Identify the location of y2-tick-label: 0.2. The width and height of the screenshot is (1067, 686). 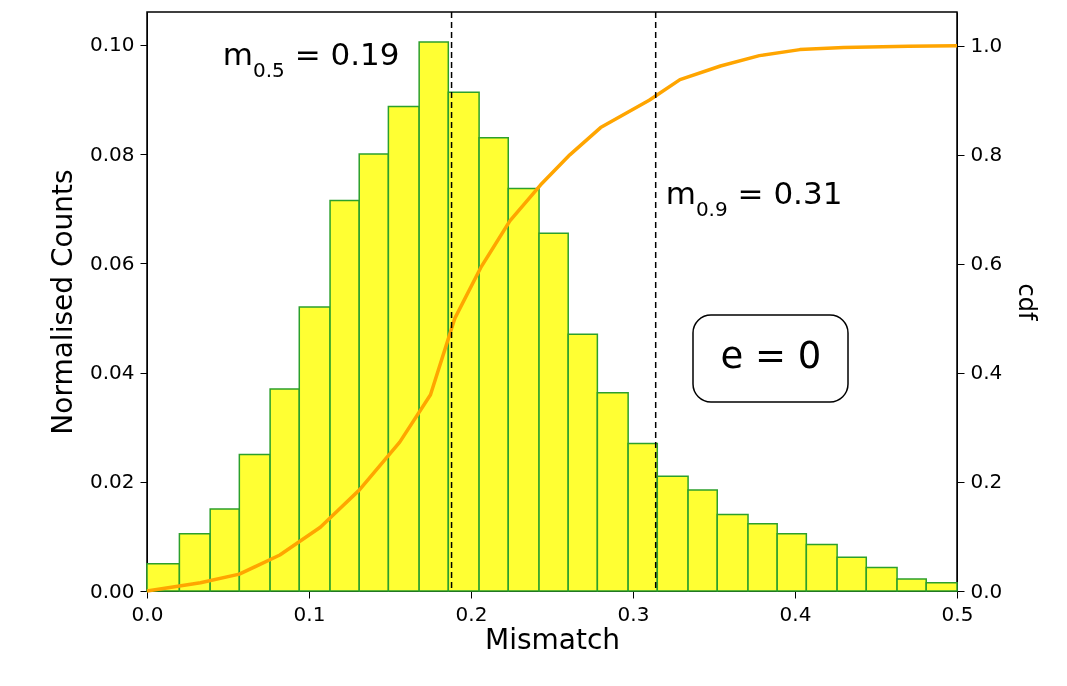
(986, 481).